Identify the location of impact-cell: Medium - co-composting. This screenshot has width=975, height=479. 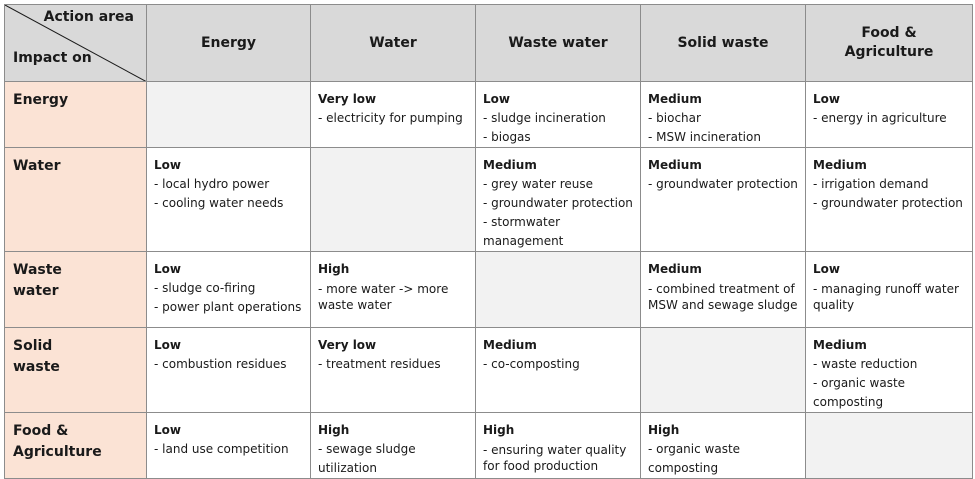
(558, 370).